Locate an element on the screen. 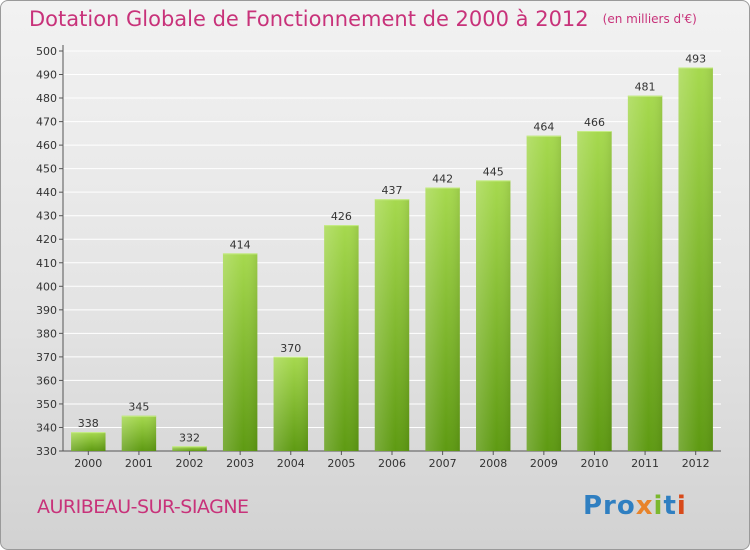  bar-shine-2006 is located at coordinates (392, 325).